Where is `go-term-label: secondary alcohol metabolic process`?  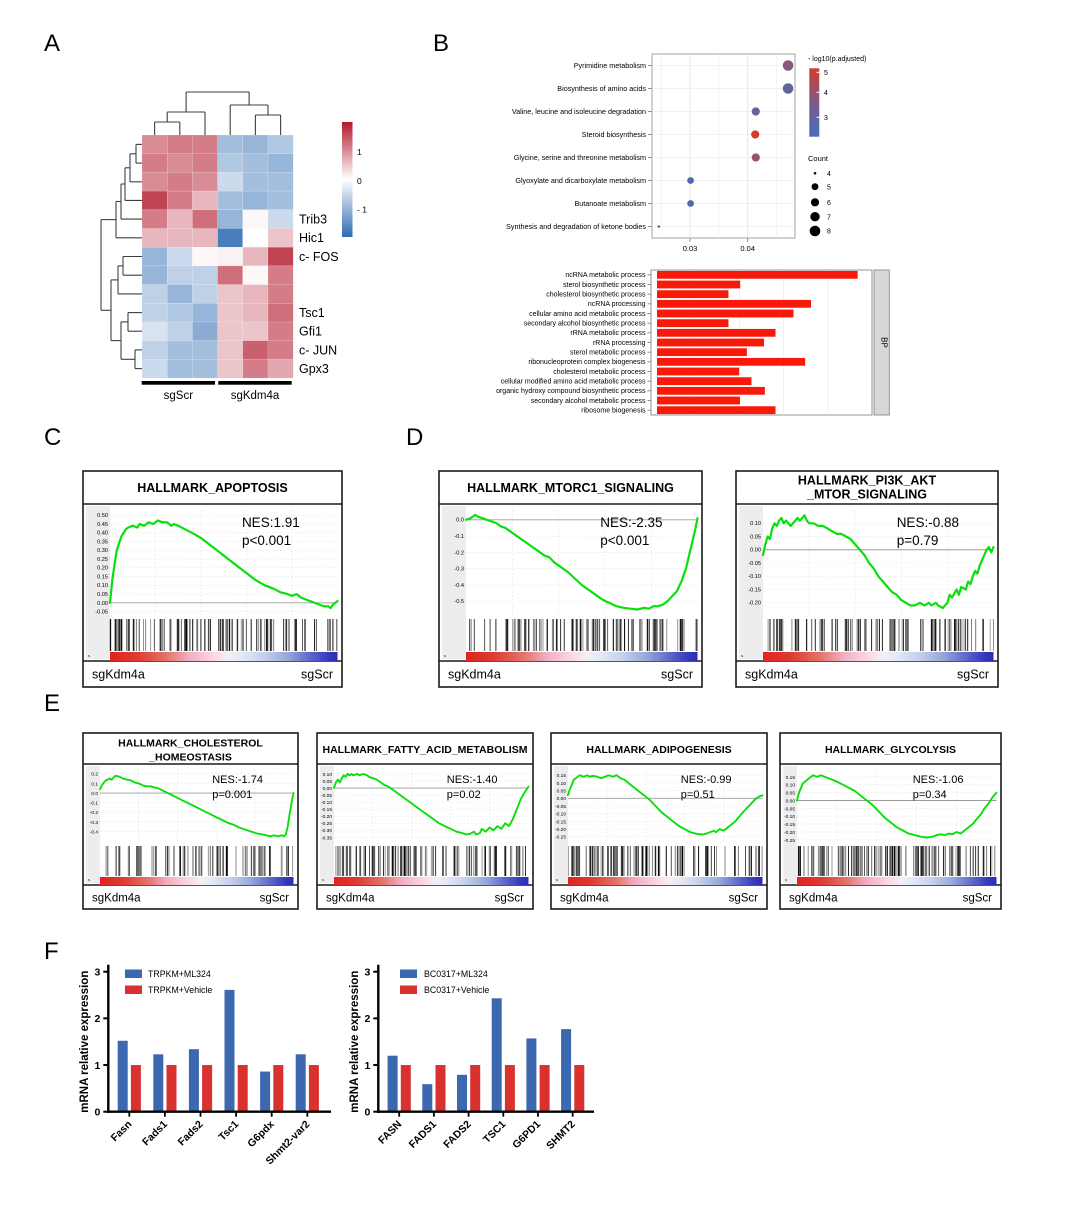
go-term-label: secondary alcohol metabolic process is located at coordinates (588, 401).